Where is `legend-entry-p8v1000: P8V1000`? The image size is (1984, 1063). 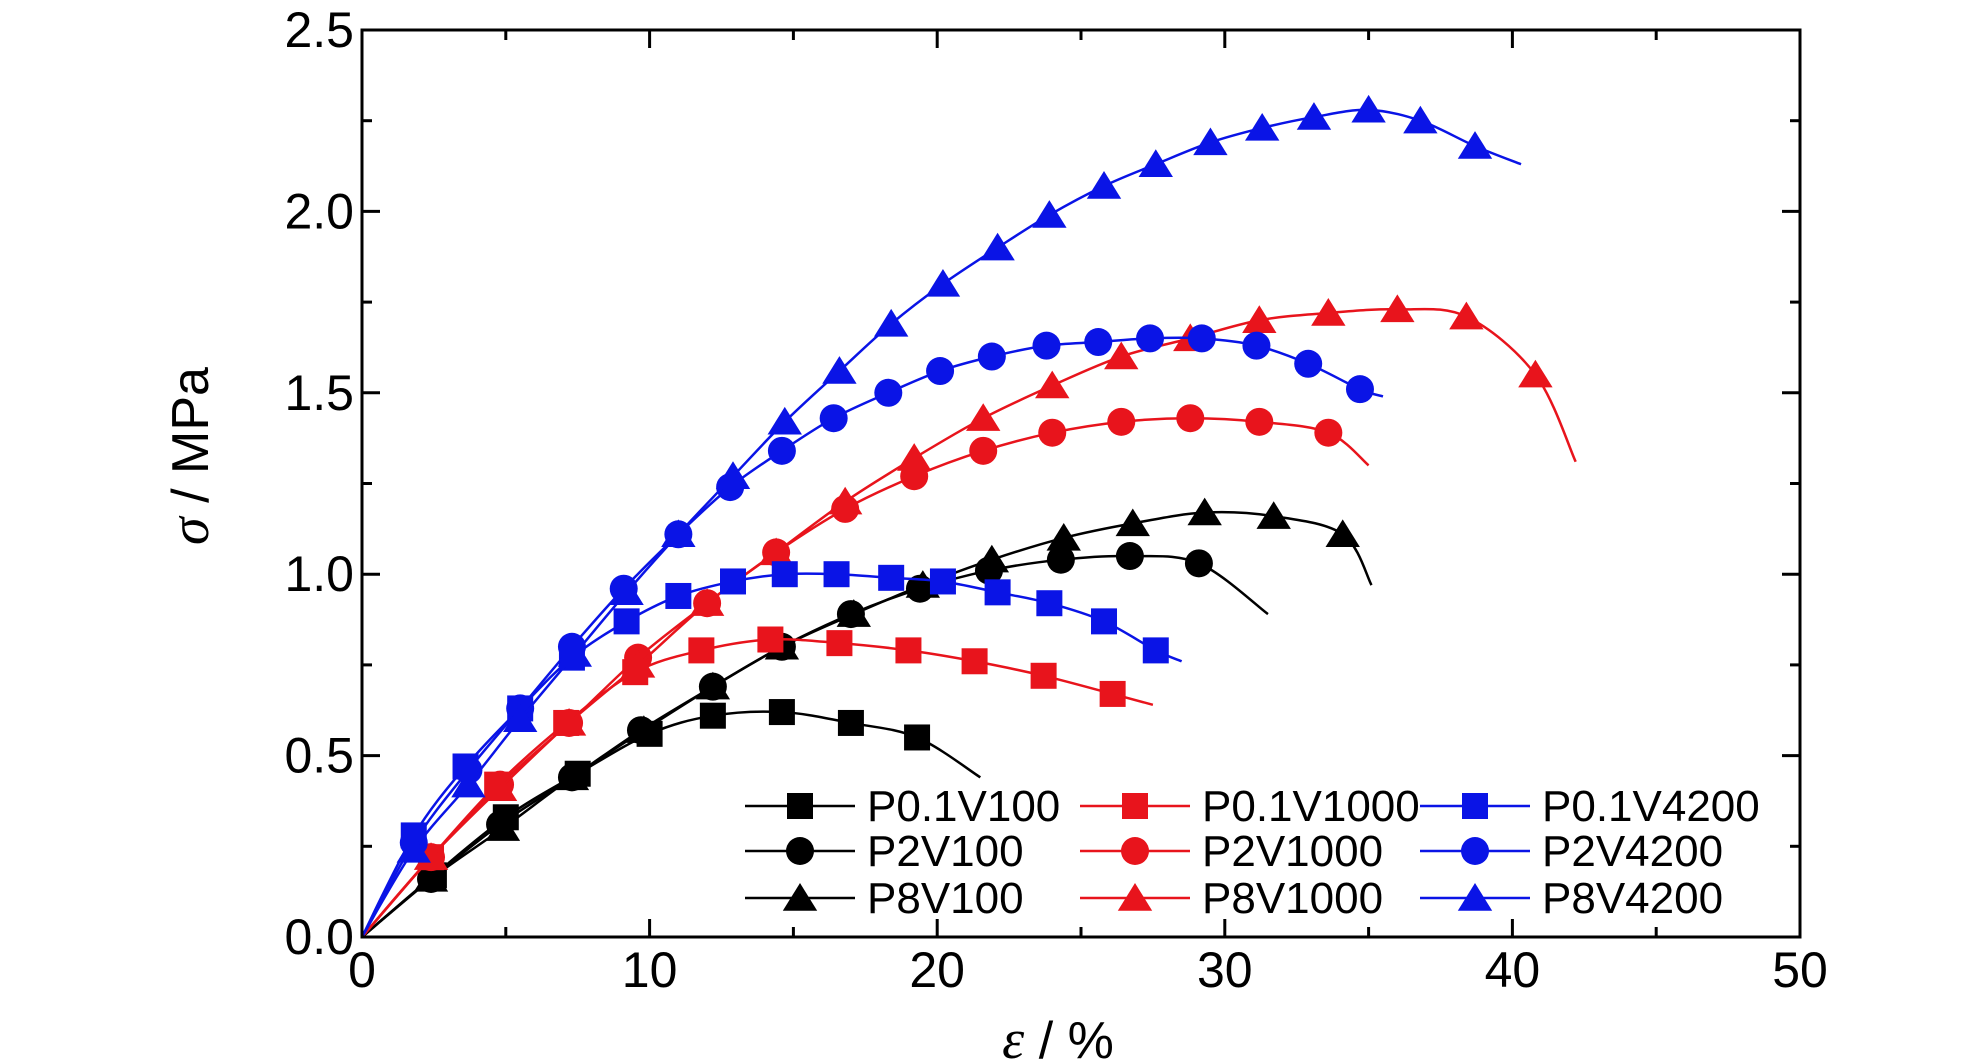
legend-entry-p8v1000: P8V1000 is located at coordinates (1231, 898).